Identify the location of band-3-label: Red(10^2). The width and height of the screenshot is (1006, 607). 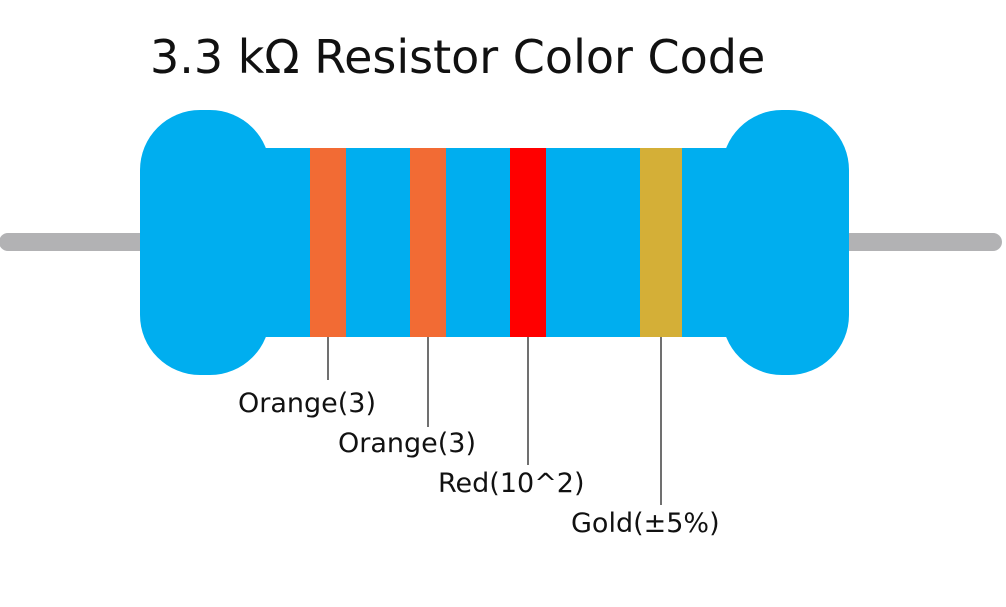
(511, 483).